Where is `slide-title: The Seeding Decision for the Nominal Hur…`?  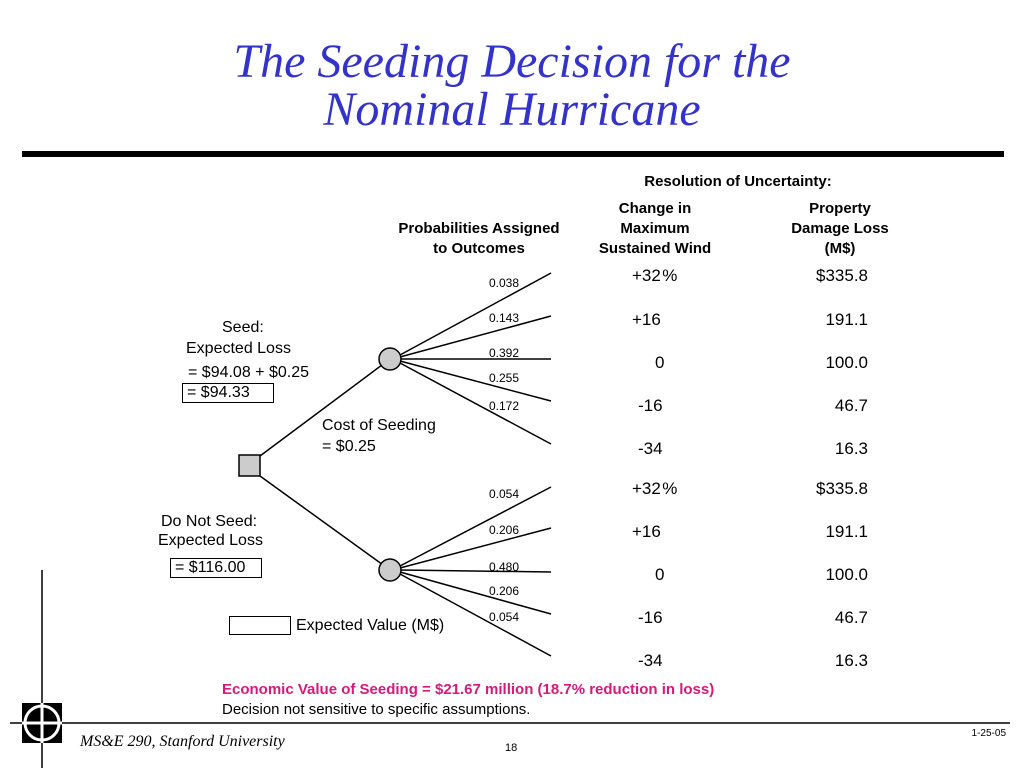
slide-title: The Seeding Decision for the Nominal Hur… is located at coordinates (512, 86).